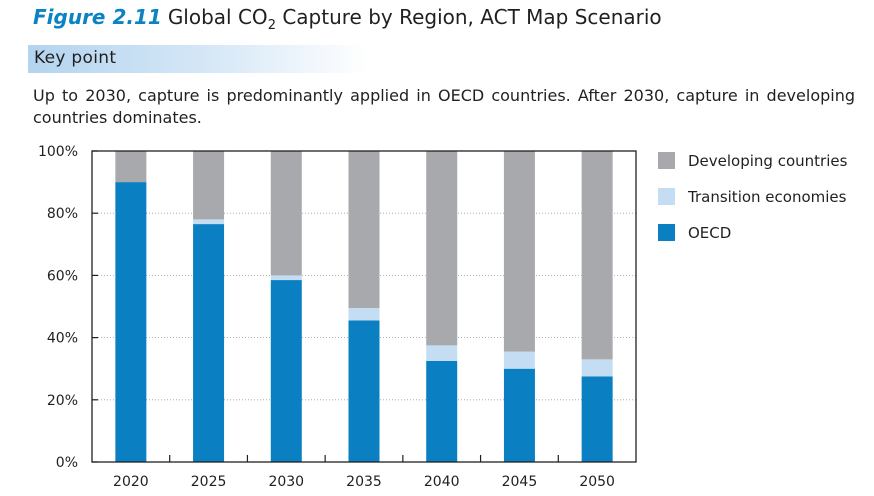  Describe the element at coordinates (58, 152) in the screenshot. I see `y-tick-label: 100%` at that location.